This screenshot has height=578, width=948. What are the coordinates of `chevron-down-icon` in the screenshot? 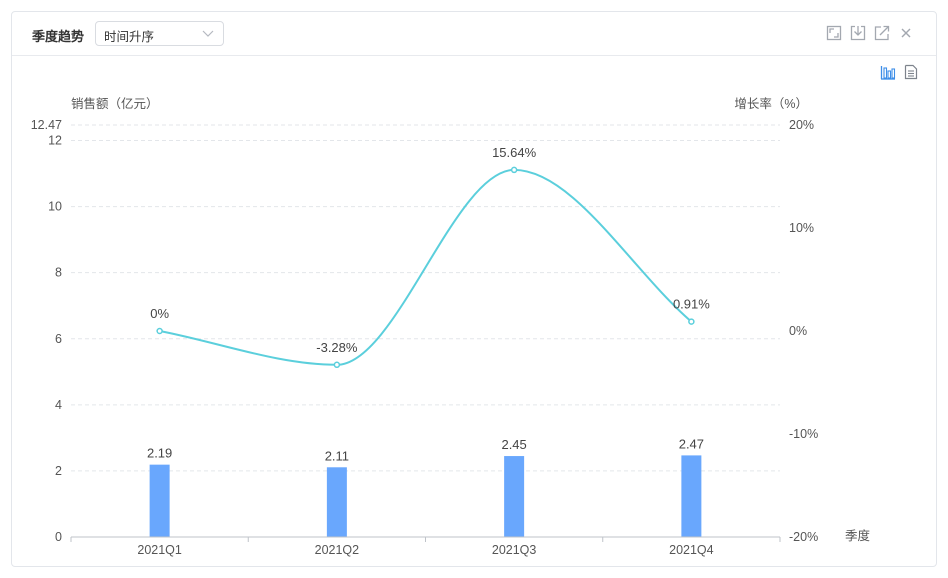 It's located at (208, 33).